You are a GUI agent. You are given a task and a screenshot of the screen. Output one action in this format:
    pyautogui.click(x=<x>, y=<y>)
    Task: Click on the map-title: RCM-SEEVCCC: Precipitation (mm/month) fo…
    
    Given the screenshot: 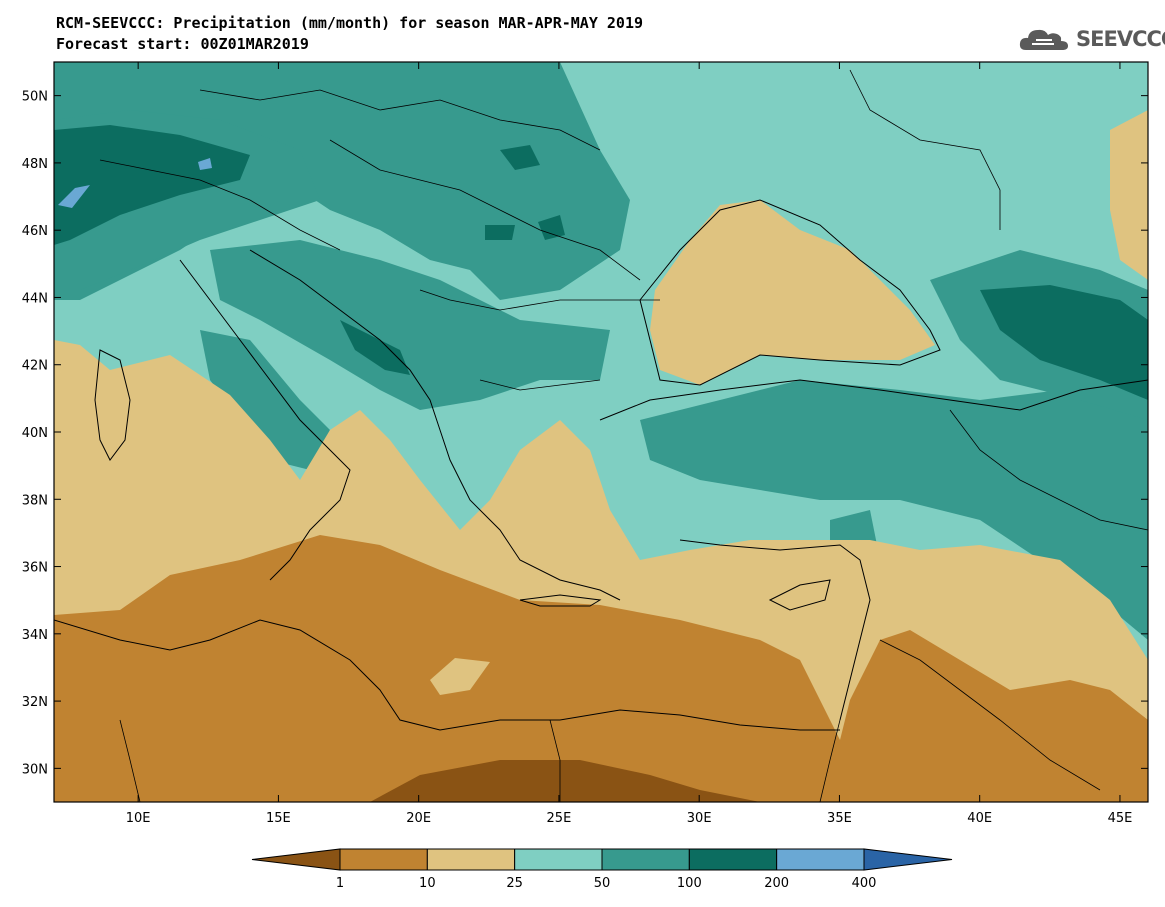 What is the action you would take?
    pyautogui.click(x=349, y=23)
    